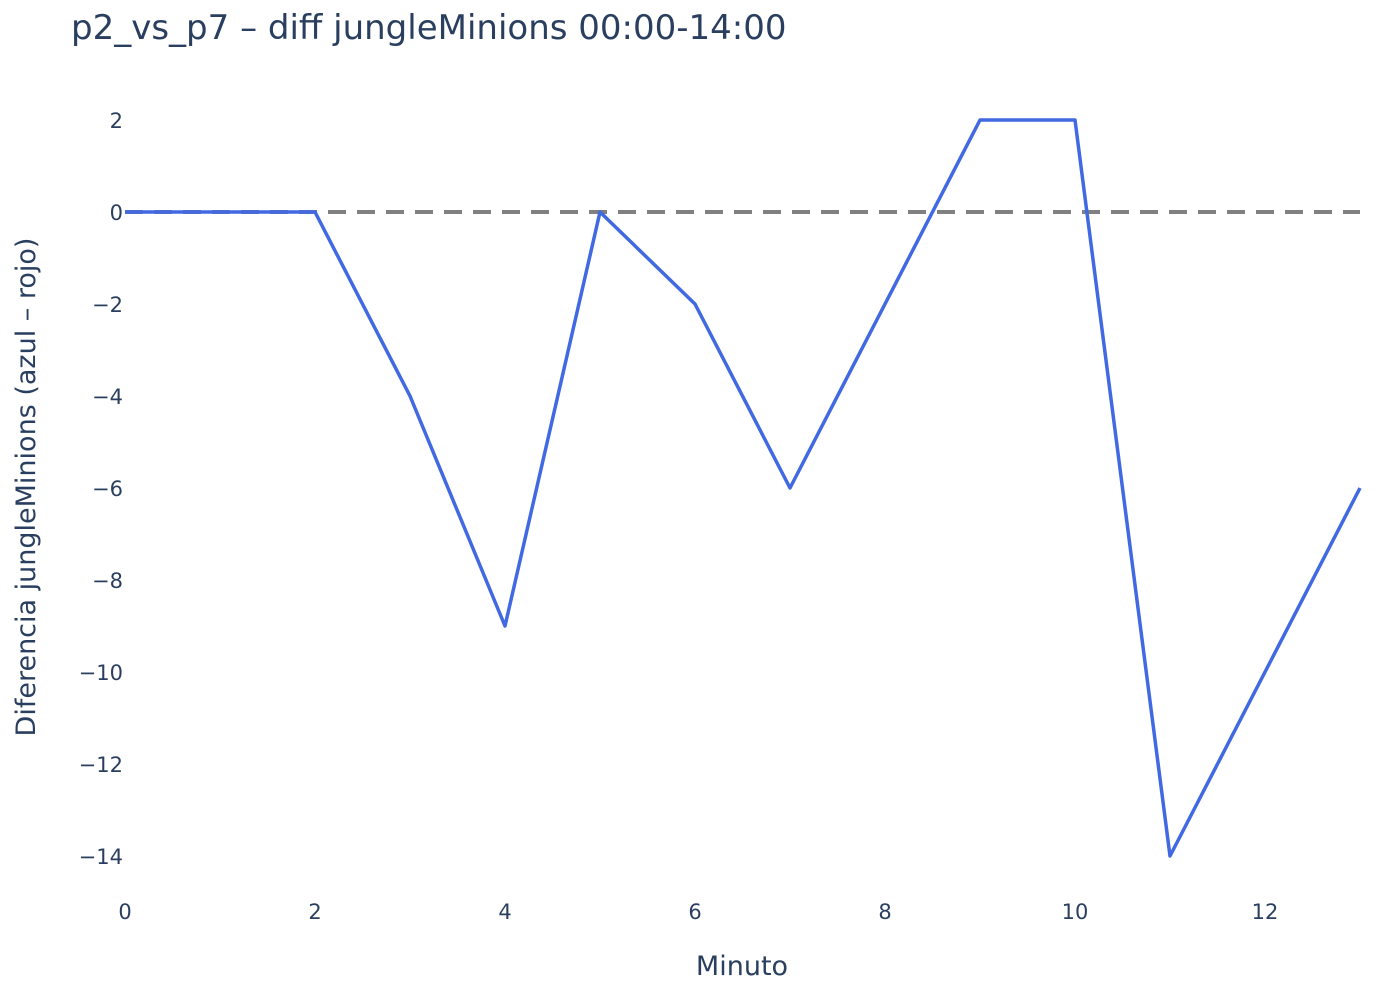  I want to click on y-axis-title: Diferencia jungleMinions (azul – rojo), so click(26, 487).